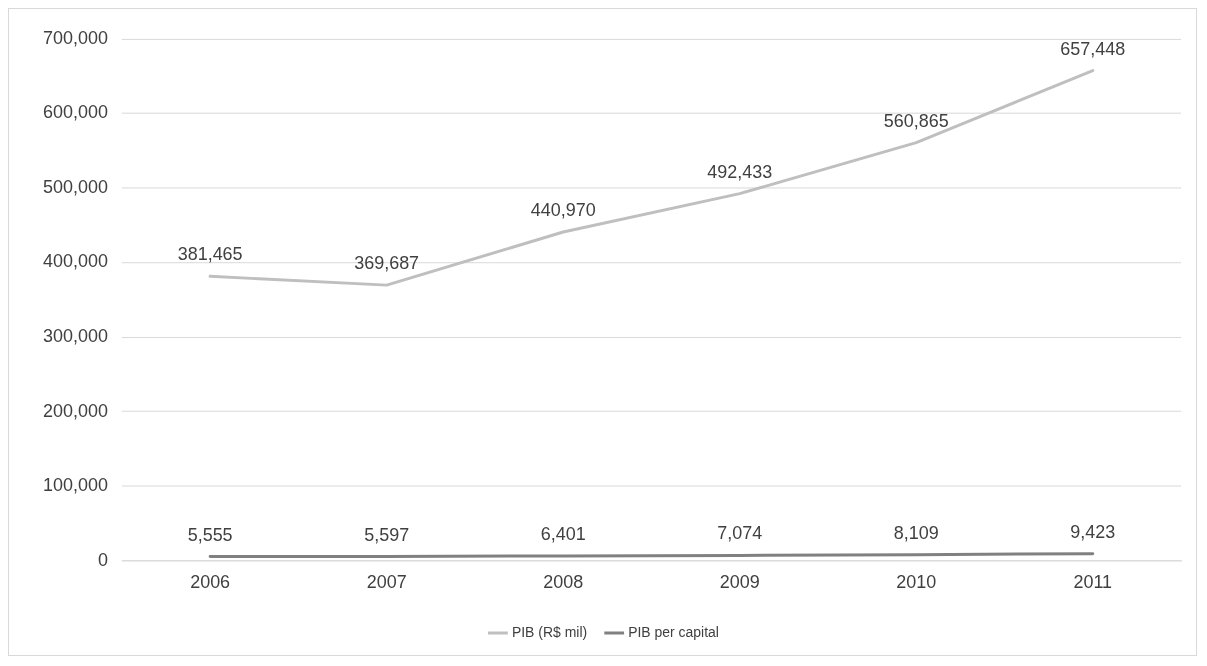 This screenshot has height=666, width=1207. Describe the element at coordinates (75, 37) in the screenshot. I see `y-tick-label: 700,000` at that location.